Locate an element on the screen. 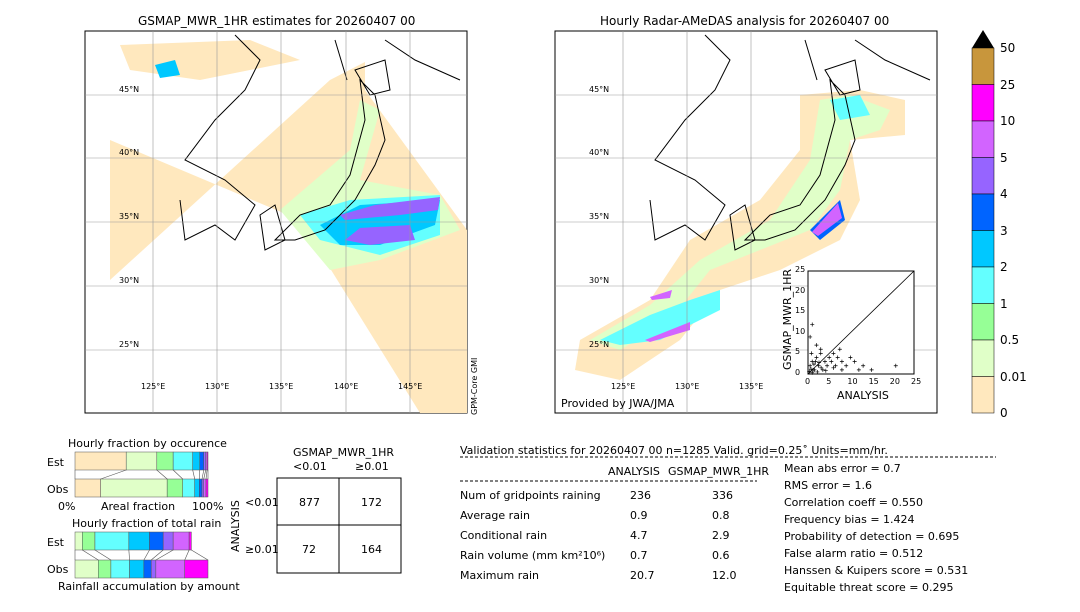 The image size is (1080, 612). scatter-xtick: 15 is located at coordinates (873, 381).